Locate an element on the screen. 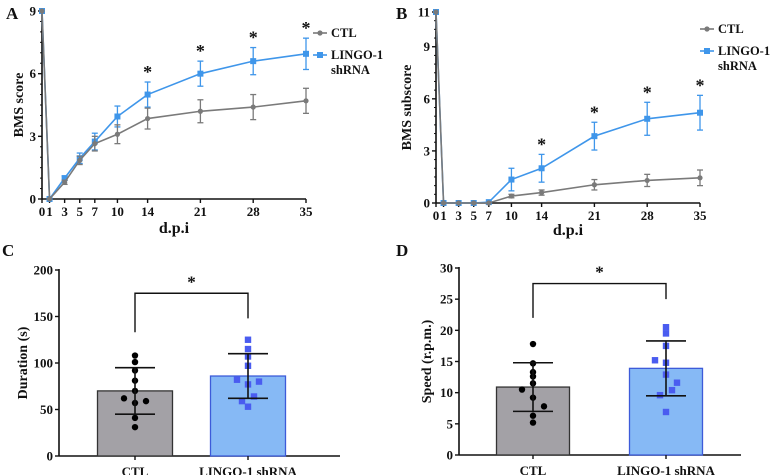 The image size is (778, 475). y-tick-label: 25 is located at coordinates (447, 299).